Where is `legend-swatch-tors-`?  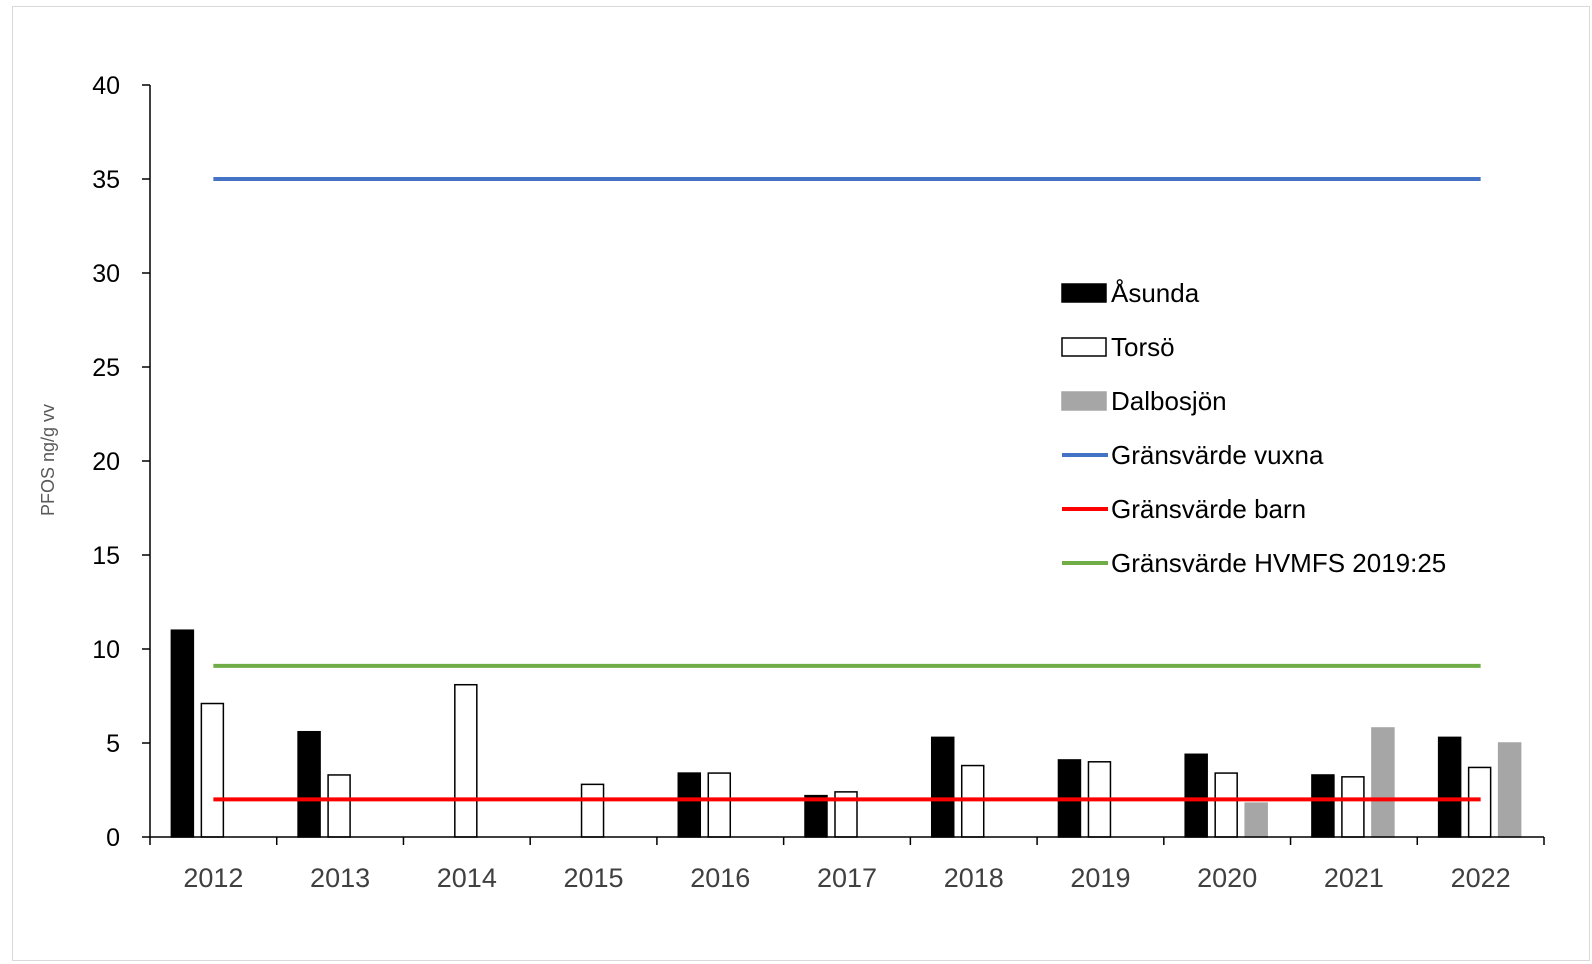 legend-swatch-tors- is located at coordinates (1084, 347).